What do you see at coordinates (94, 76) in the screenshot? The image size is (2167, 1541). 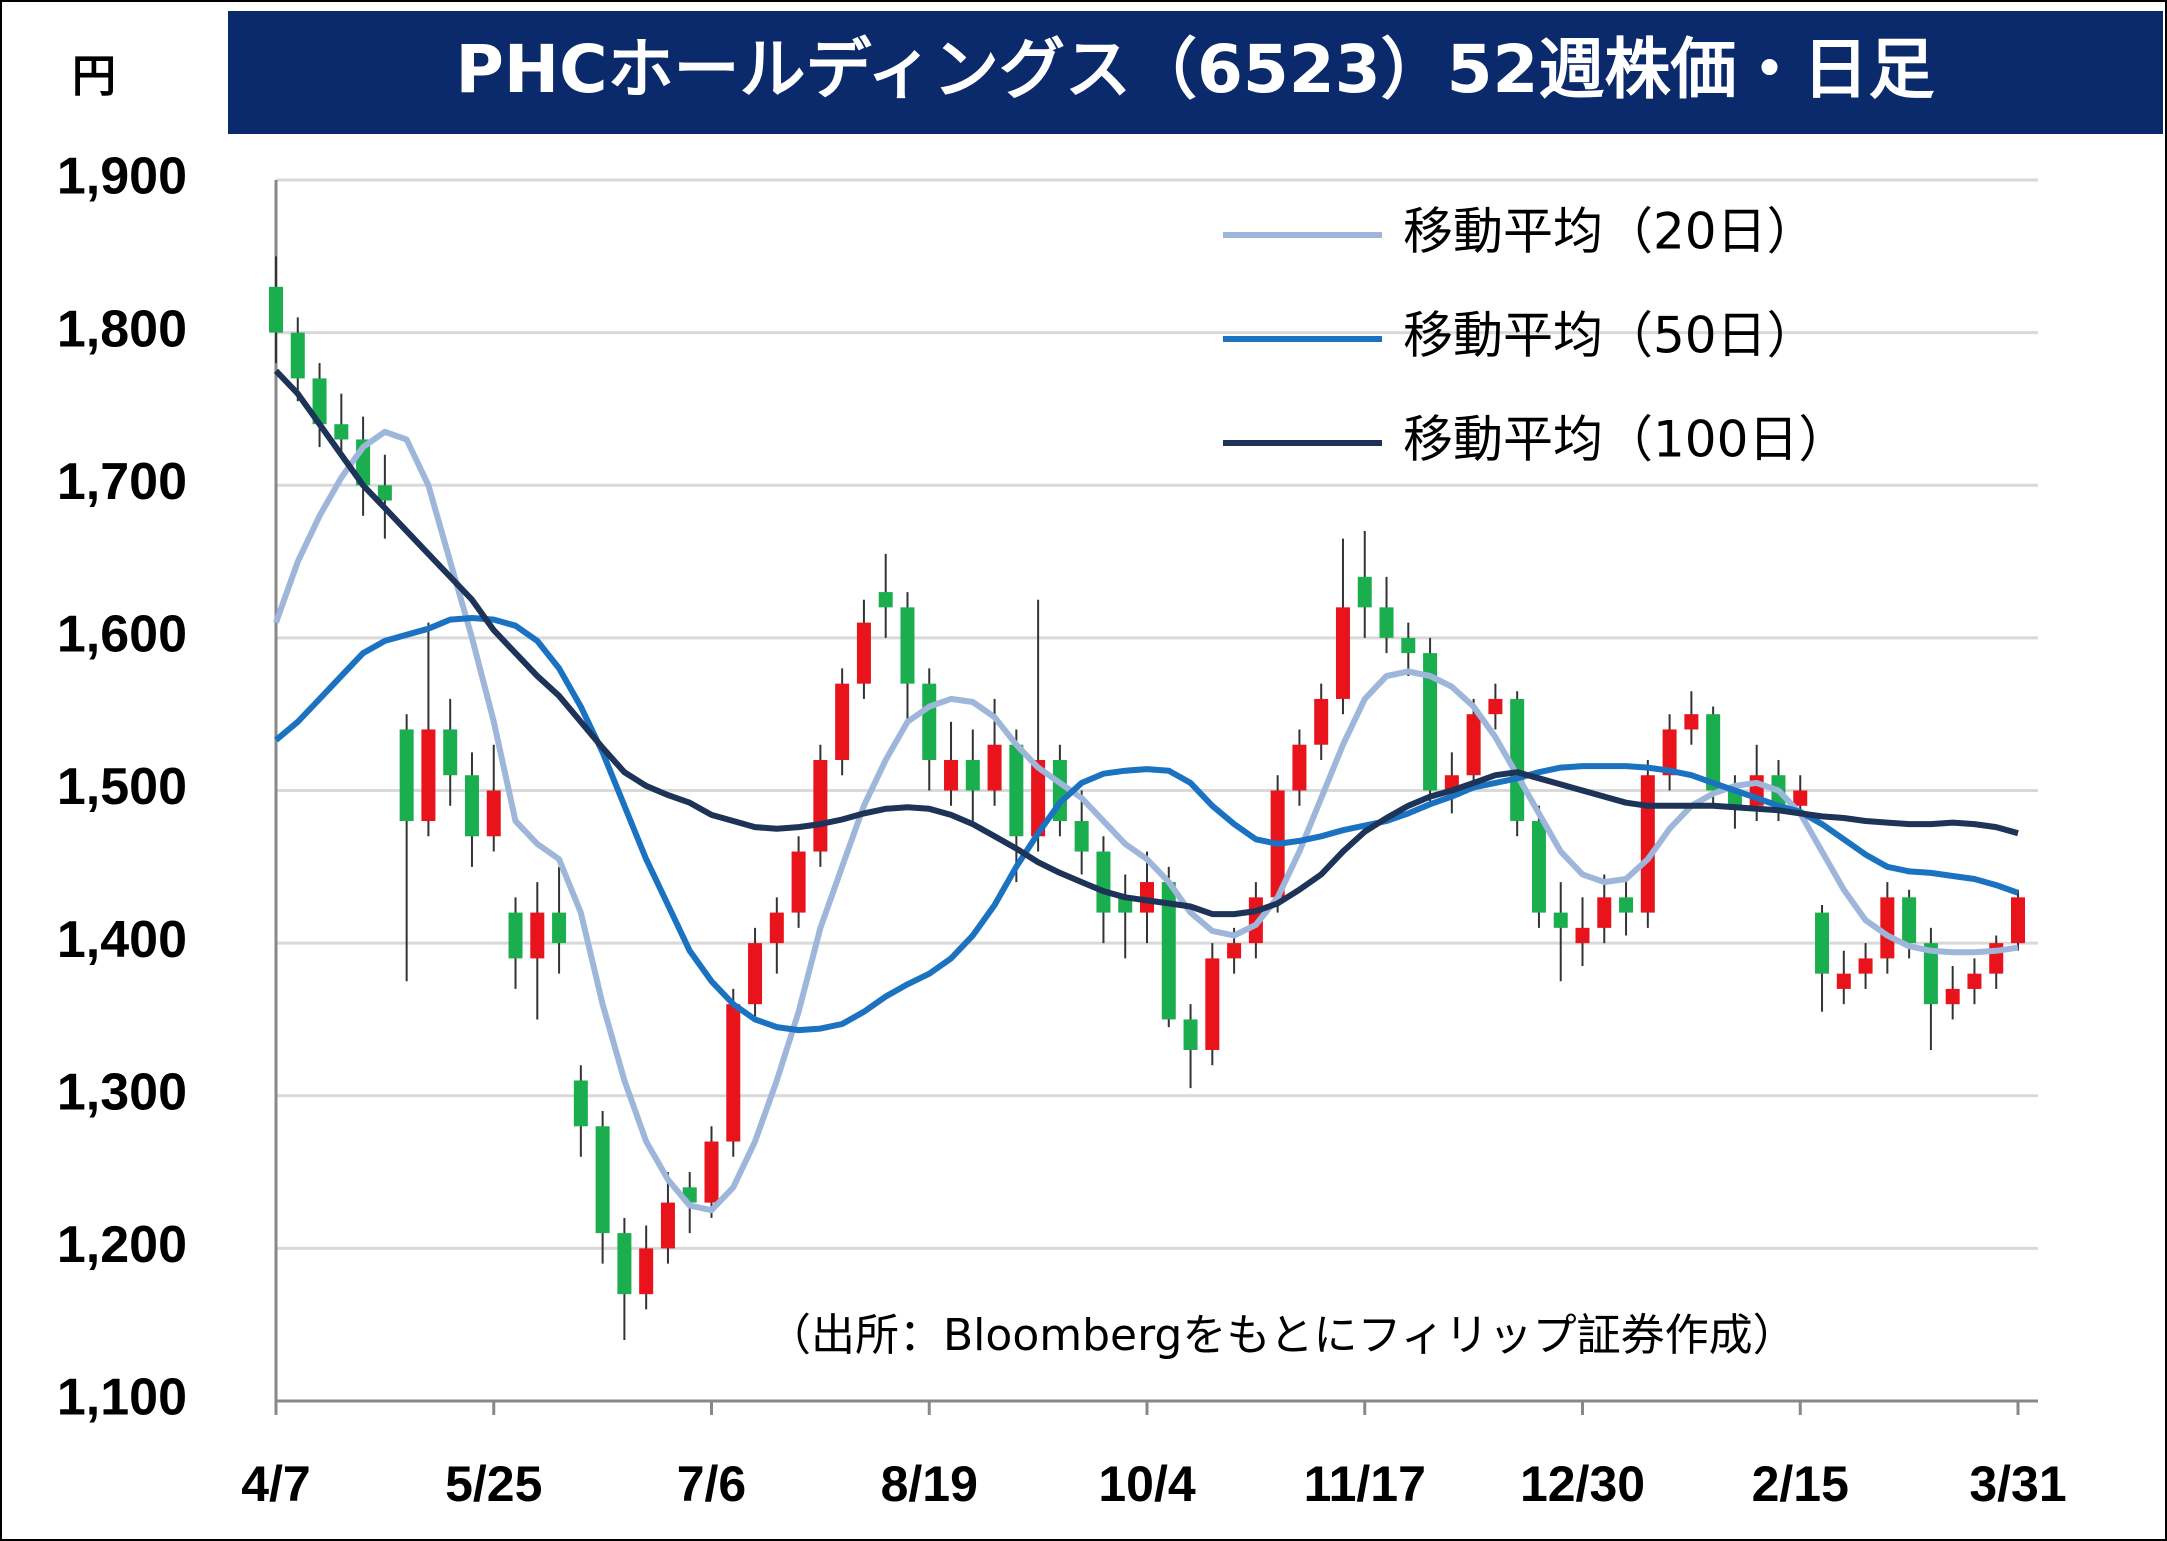 I see `y-unit: 円` at bounding box center [94, 76].